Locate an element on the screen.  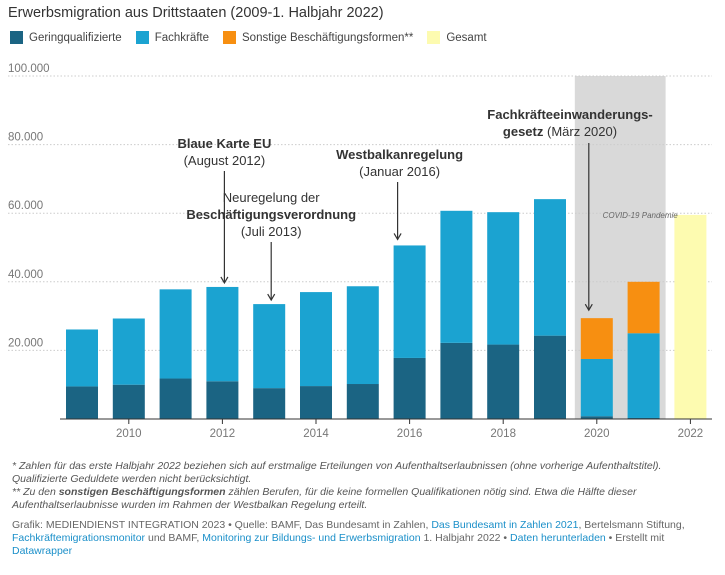
legend-label: Geringqualifizierte is located at coordinates (75, 37).